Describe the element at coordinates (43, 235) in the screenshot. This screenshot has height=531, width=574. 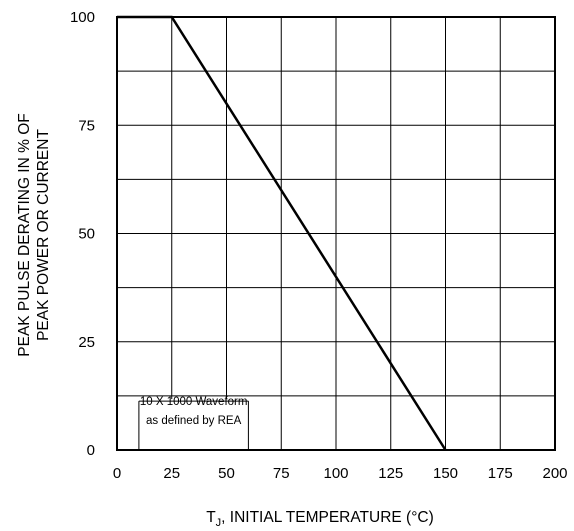
I see `y-axis-title-line-2: PEAK POWER OR CURRENT` at that location.